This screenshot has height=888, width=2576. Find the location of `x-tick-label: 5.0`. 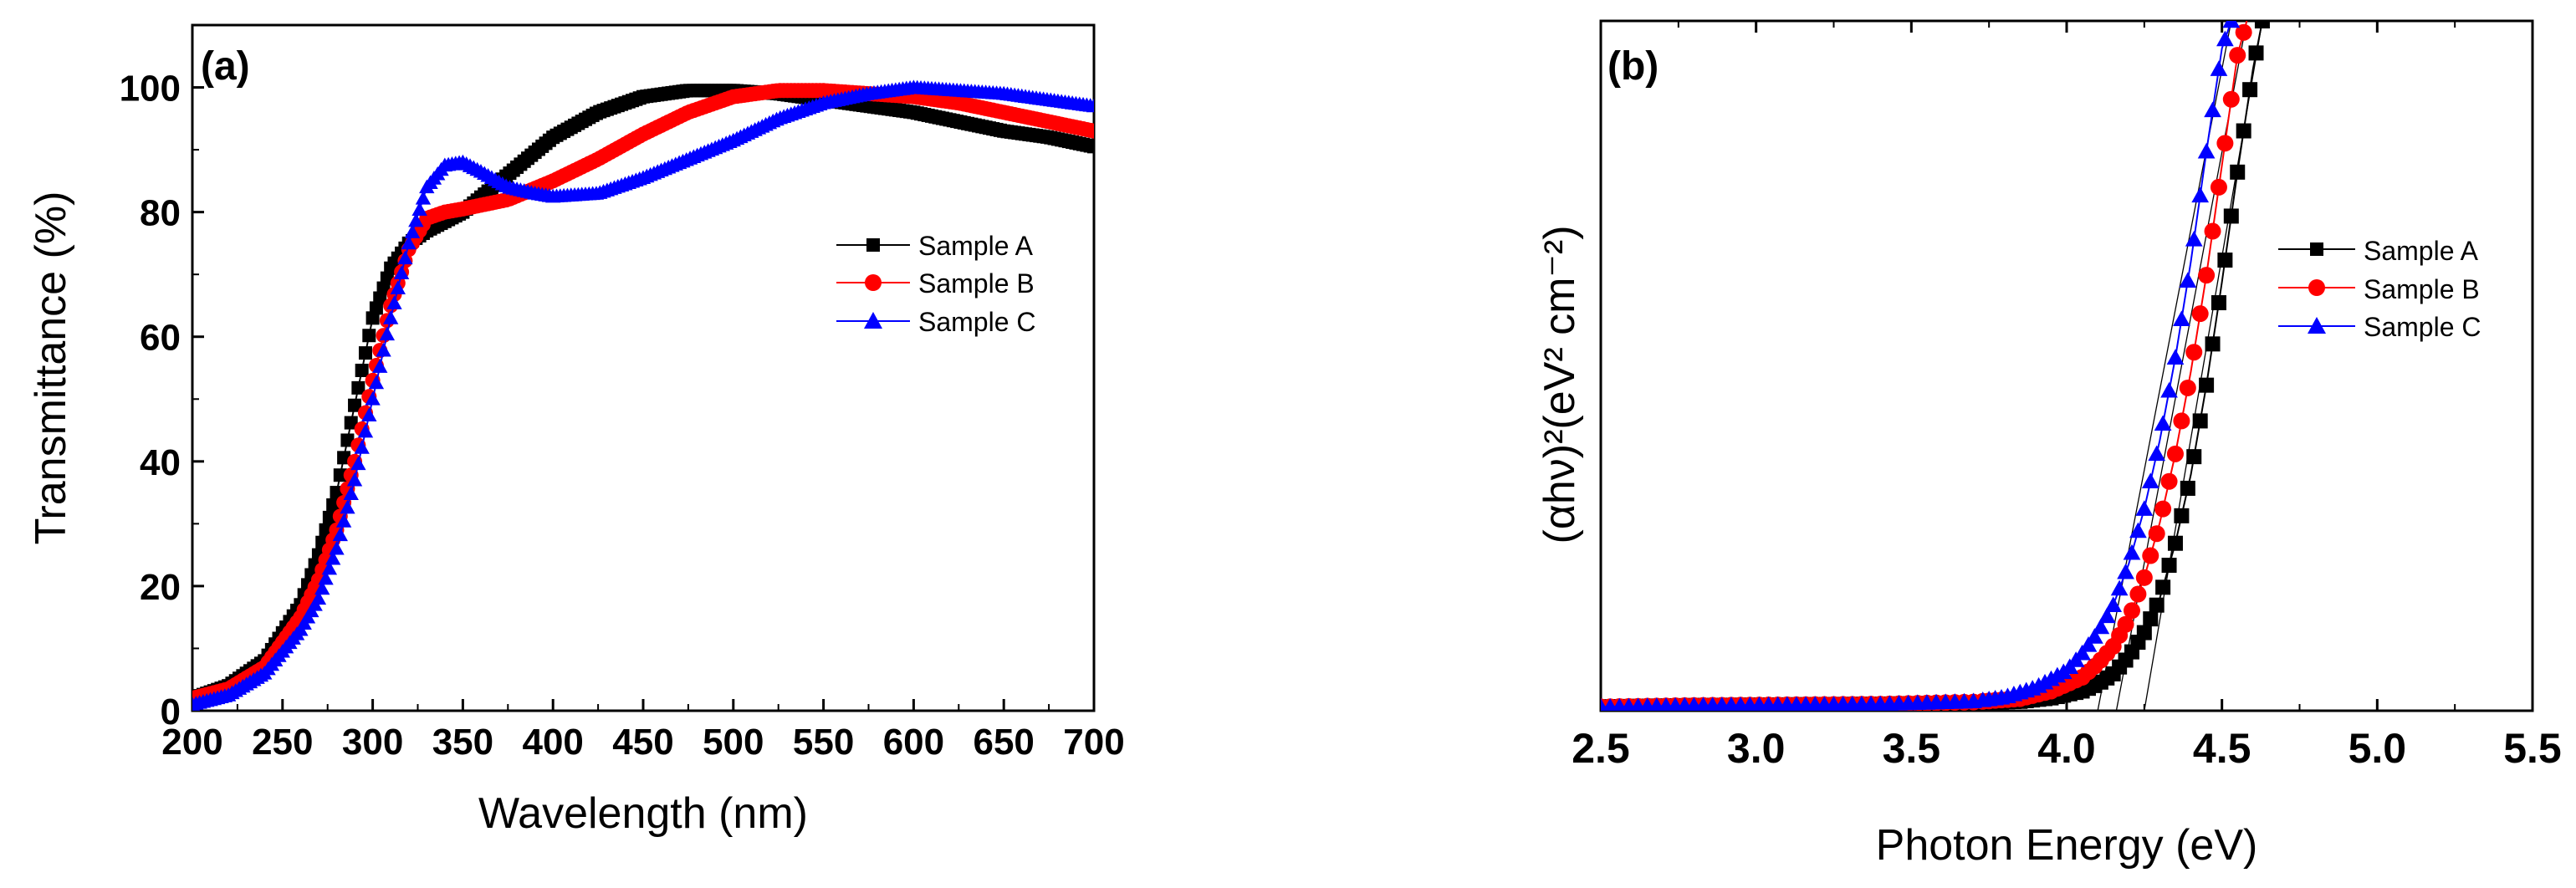

x-tick-label: 5.0 is located at coordinates (2378, 748).